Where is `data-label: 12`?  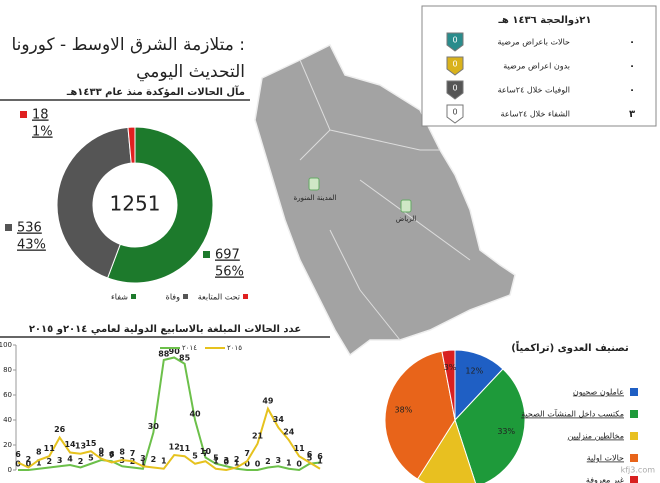
data-label: 12 is located at coordinates (174, 447).